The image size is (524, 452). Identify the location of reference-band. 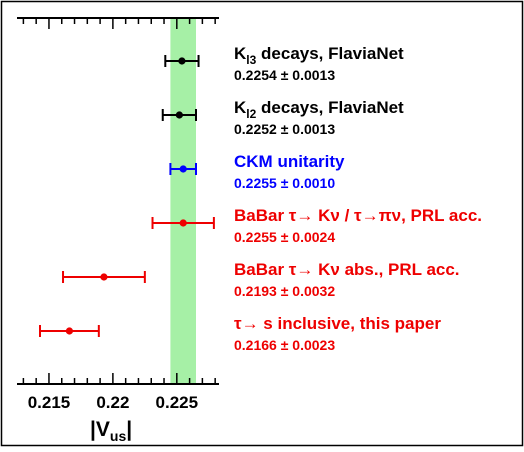
(183, 201).